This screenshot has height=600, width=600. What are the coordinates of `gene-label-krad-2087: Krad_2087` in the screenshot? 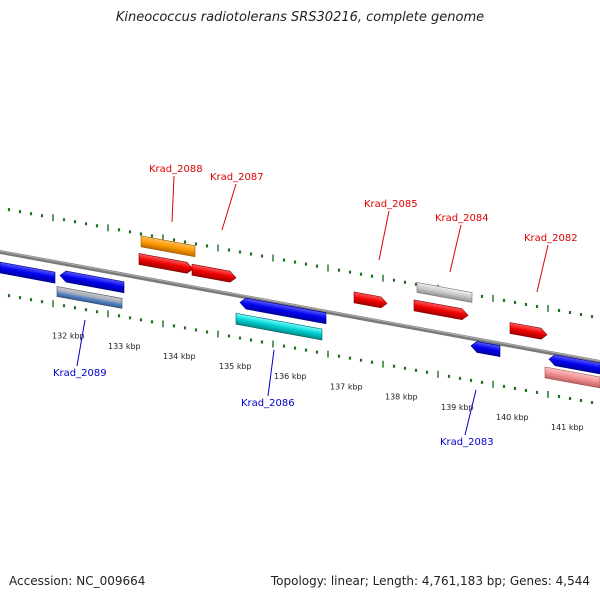 It's located at (237, 177).